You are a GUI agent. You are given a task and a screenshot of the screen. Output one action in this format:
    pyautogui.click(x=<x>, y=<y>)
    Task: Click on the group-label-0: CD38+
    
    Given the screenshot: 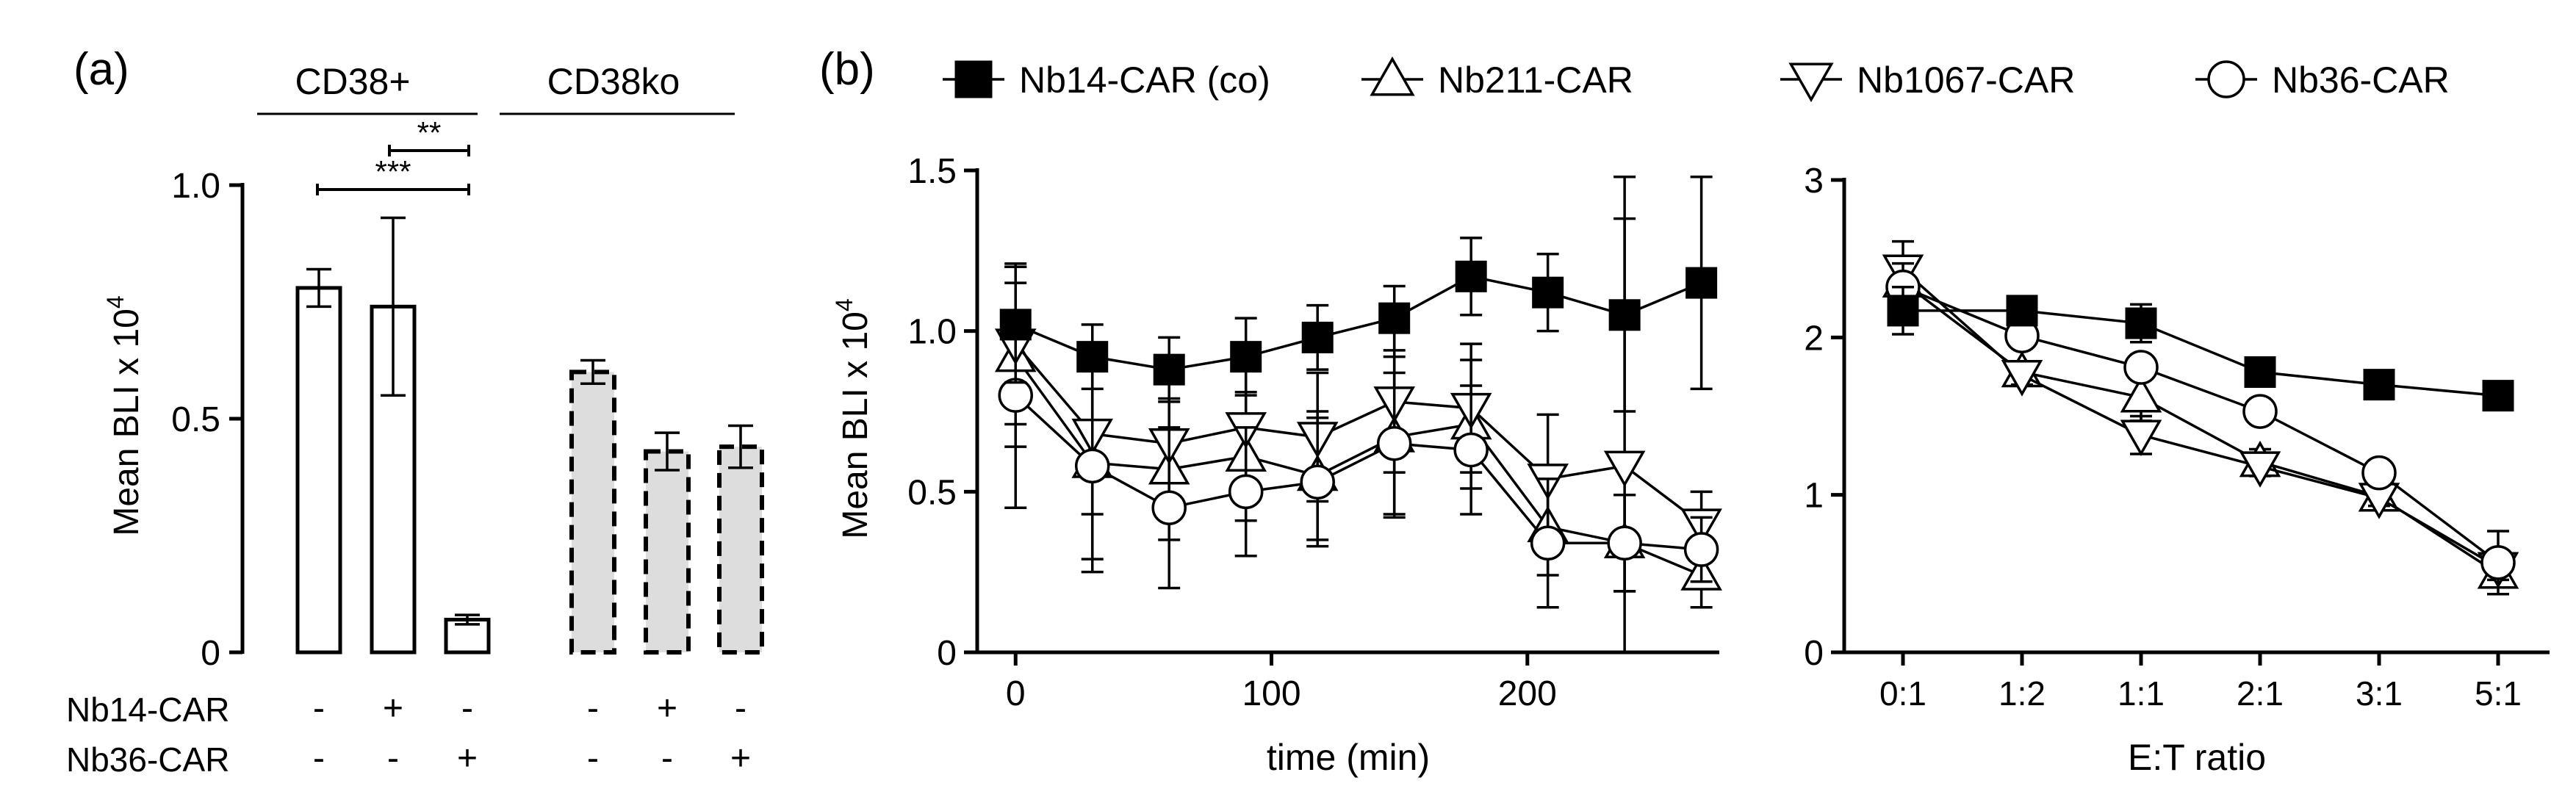 What is the action you would take?
    pyautogui.click(x=352, y=81)
    